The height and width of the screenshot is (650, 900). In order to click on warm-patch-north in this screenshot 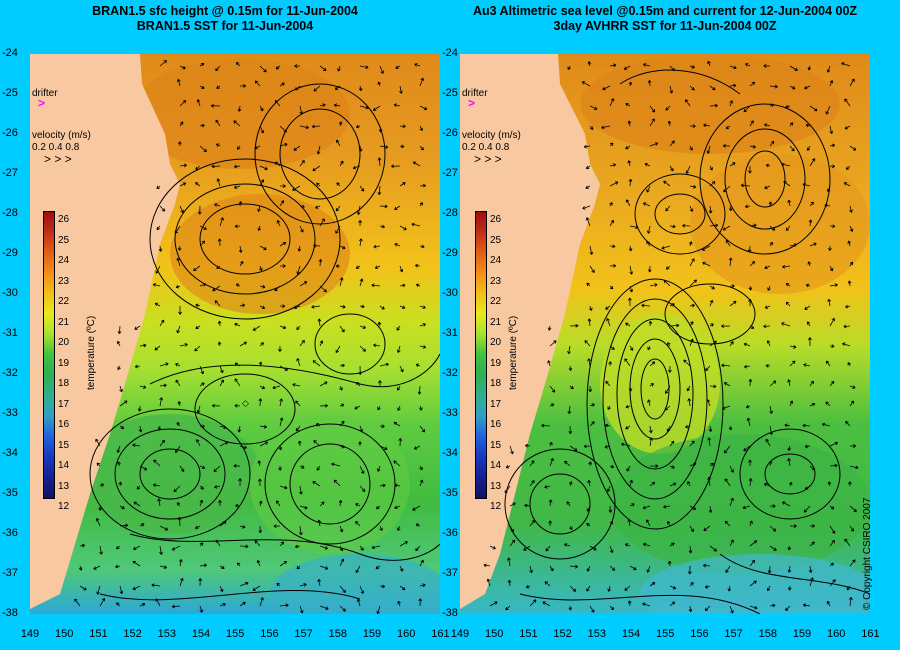, I will do `click(710, 104)`.